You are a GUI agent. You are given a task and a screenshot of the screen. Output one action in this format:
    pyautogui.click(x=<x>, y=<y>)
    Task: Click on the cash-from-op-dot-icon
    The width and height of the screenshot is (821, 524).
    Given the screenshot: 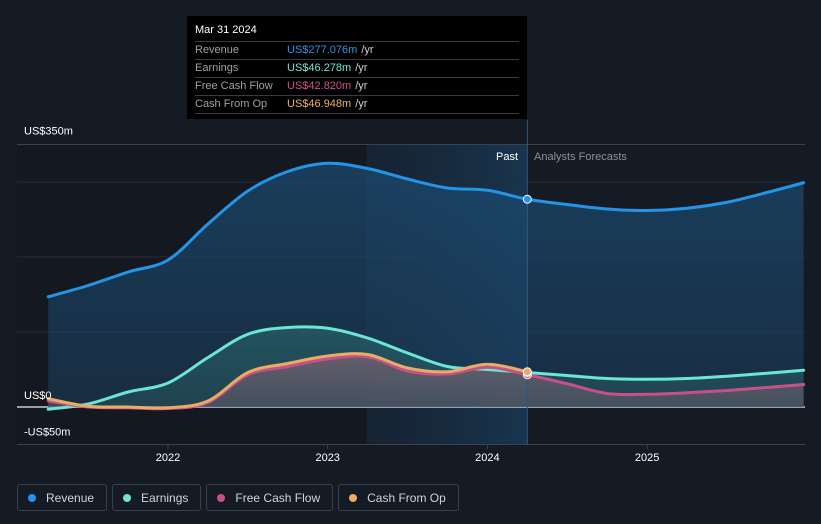 What is the action you would take?
    pyautogui.click(x=353, y=497)
    